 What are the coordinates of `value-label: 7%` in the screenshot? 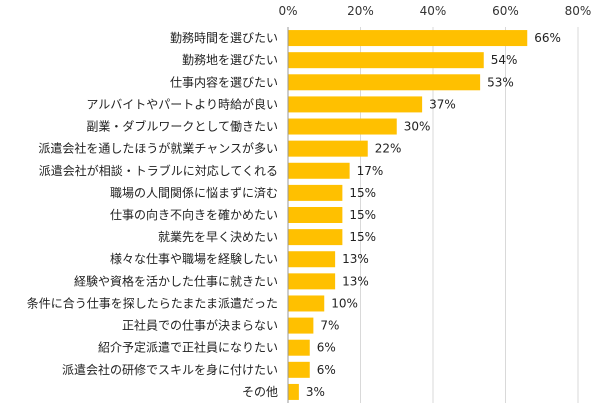 It's located at (329, 326).